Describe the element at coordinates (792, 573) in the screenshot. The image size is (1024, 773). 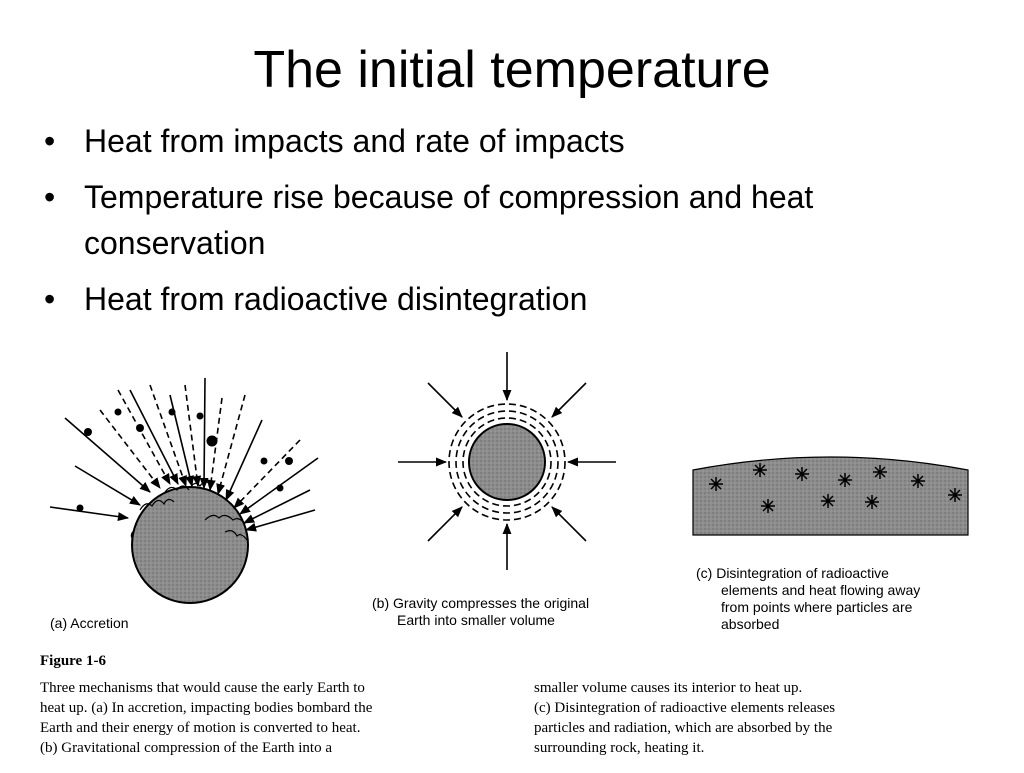
I see `panel-c-label-line1: (c) Disintegration of radioactive` at that location.